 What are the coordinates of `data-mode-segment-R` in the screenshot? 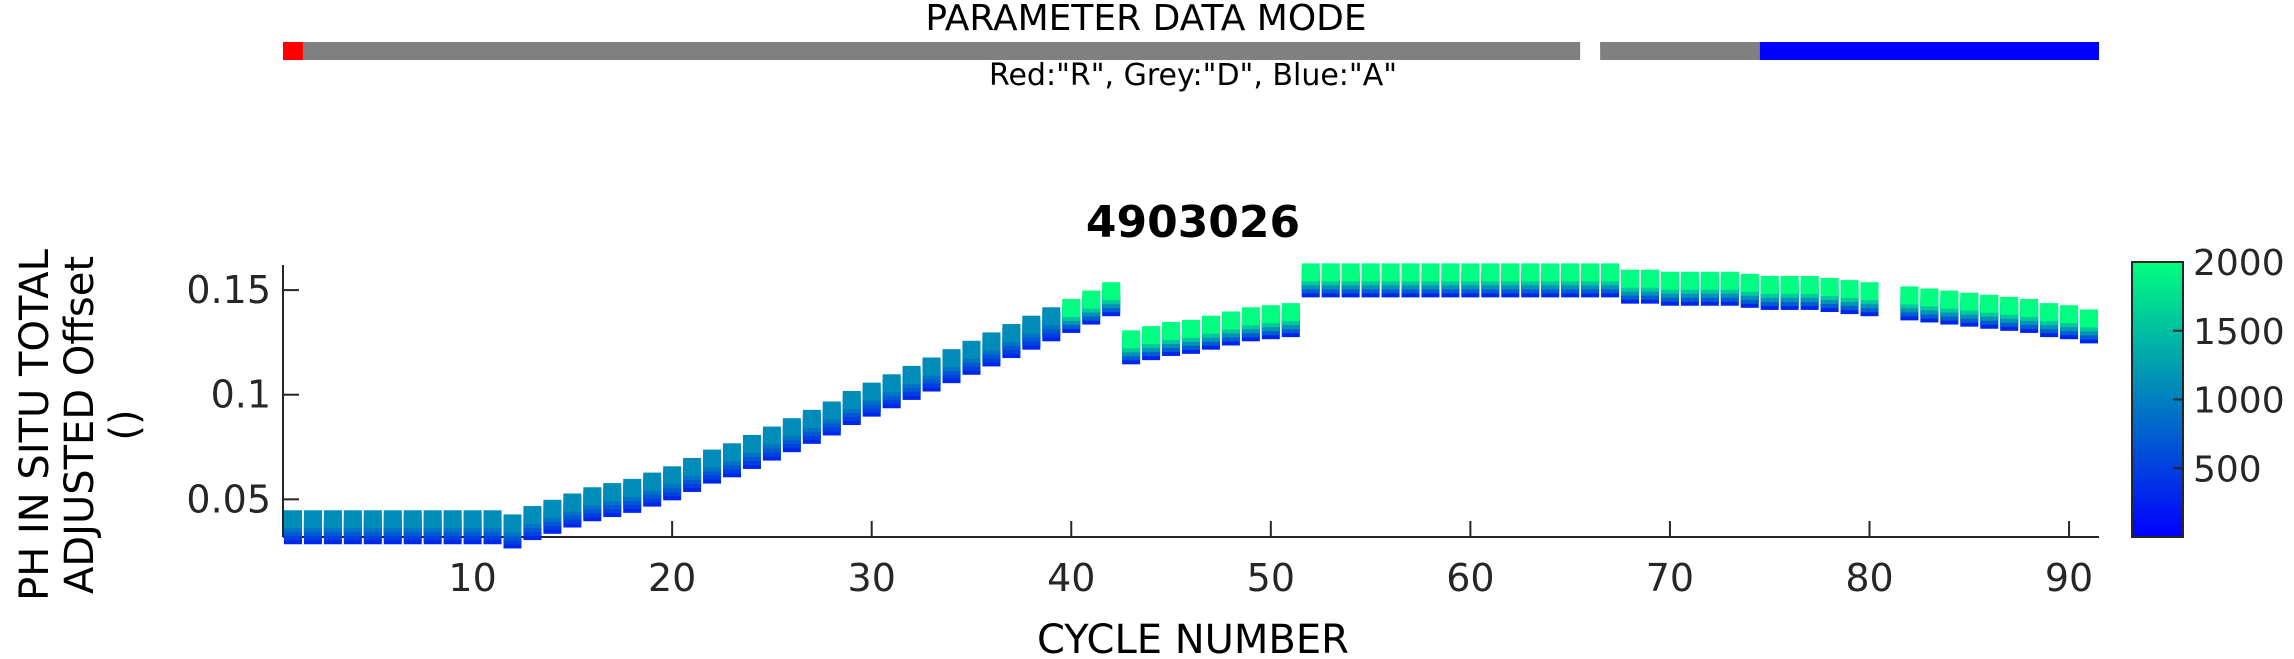 It's located at (293, 51).